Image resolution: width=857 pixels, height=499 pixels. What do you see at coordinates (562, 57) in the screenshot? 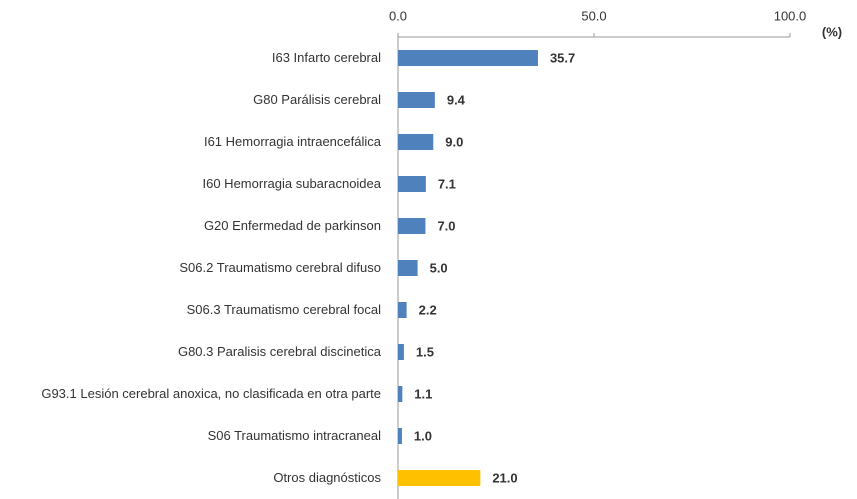
I see `value-label: 35.7` at bounding box center [562, 57].